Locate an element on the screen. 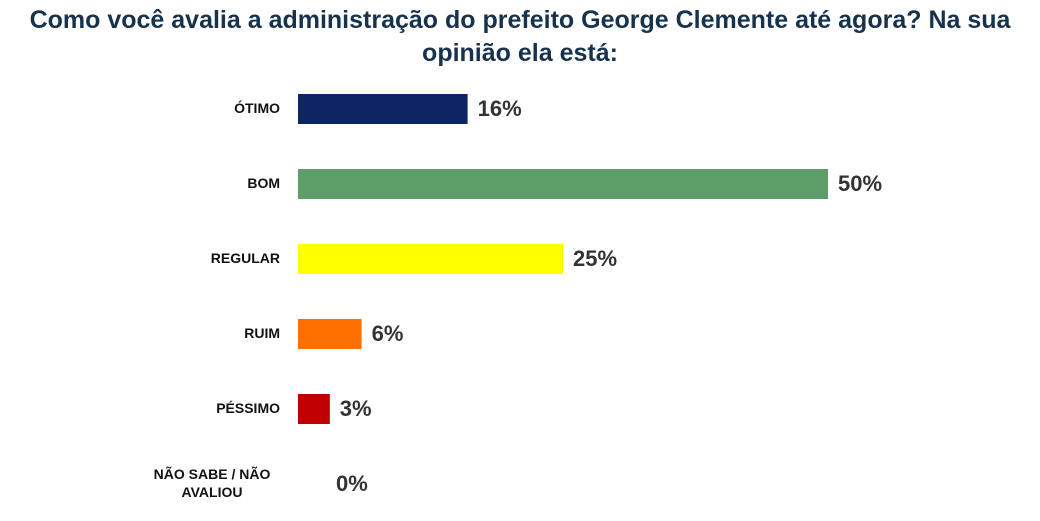 This screenshot has width=1040, height=521. category-label-5: NÃO SABE / NÃO AVALIOU is located at coordinates (212, 482).